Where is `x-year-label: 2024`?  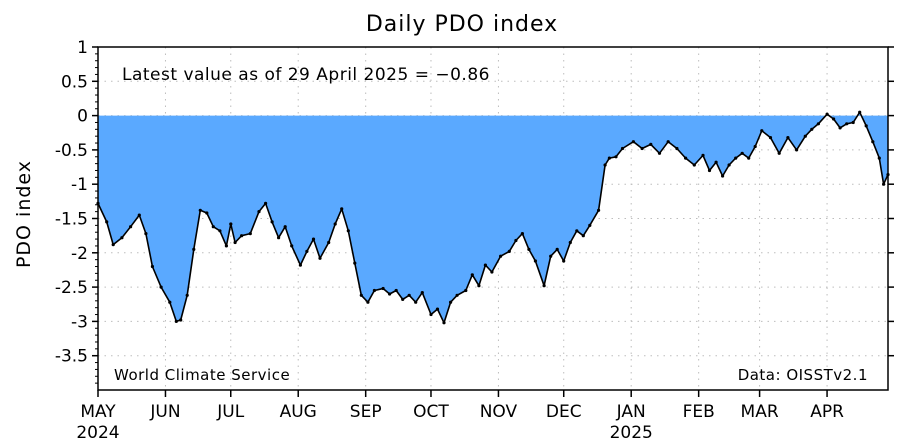
x-year-label: 2024 is located at coordinates (97, 433).